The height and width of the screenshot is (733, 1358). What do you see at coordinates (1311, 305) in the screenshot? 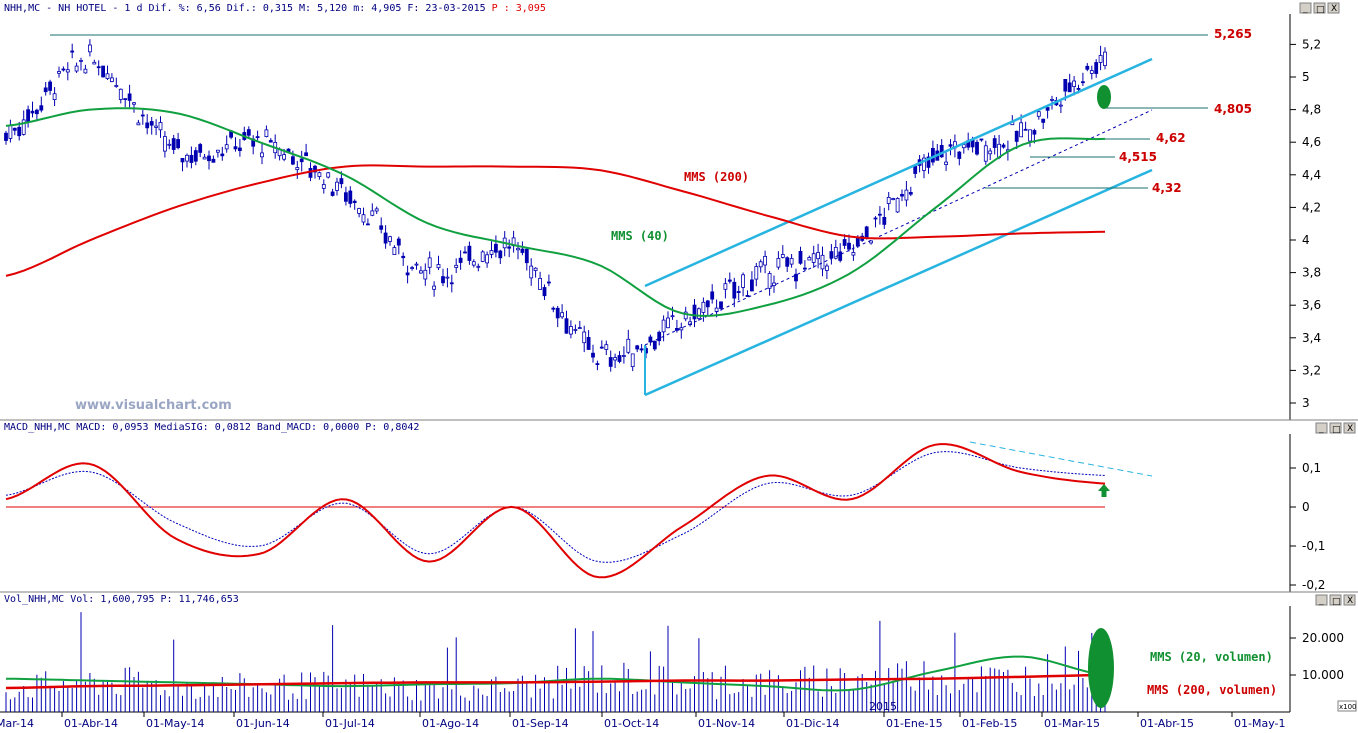
I see `price-tick-label: 3,6` at bounding box center [1311, 305].